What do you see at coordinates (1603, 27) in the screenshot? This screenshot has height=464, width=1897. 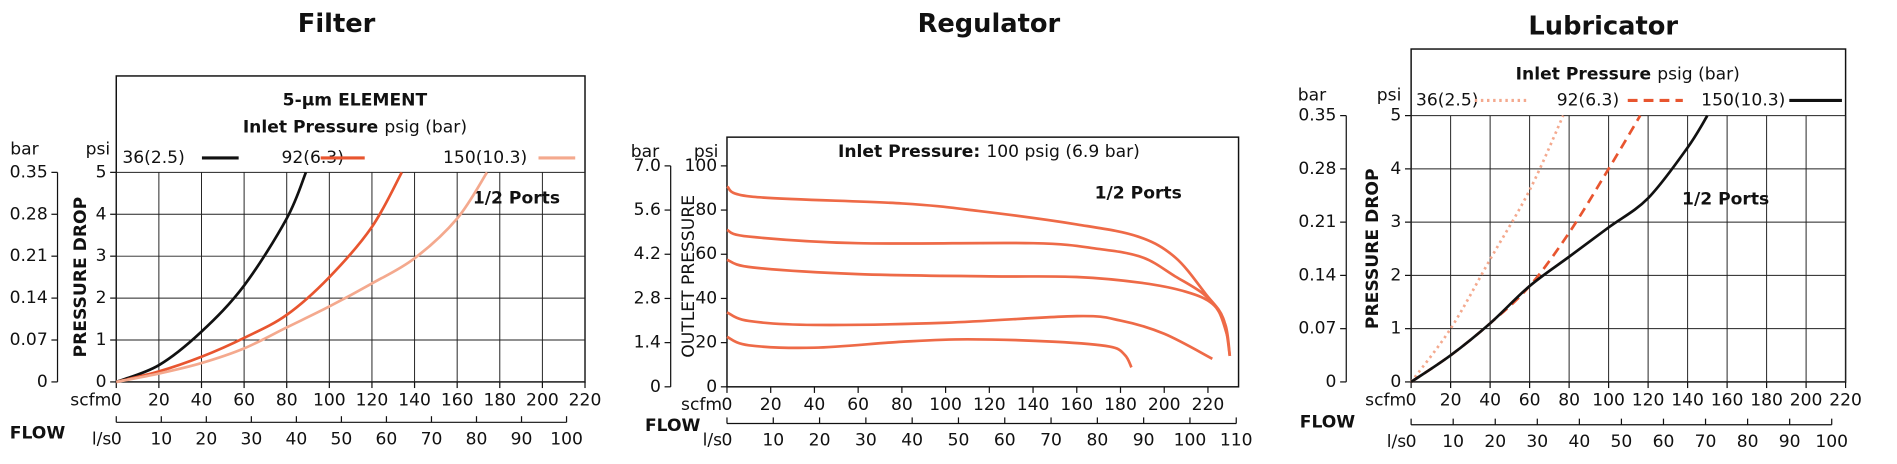 I see `chart-title: Lubricator` at bounding box center [1603, 27].